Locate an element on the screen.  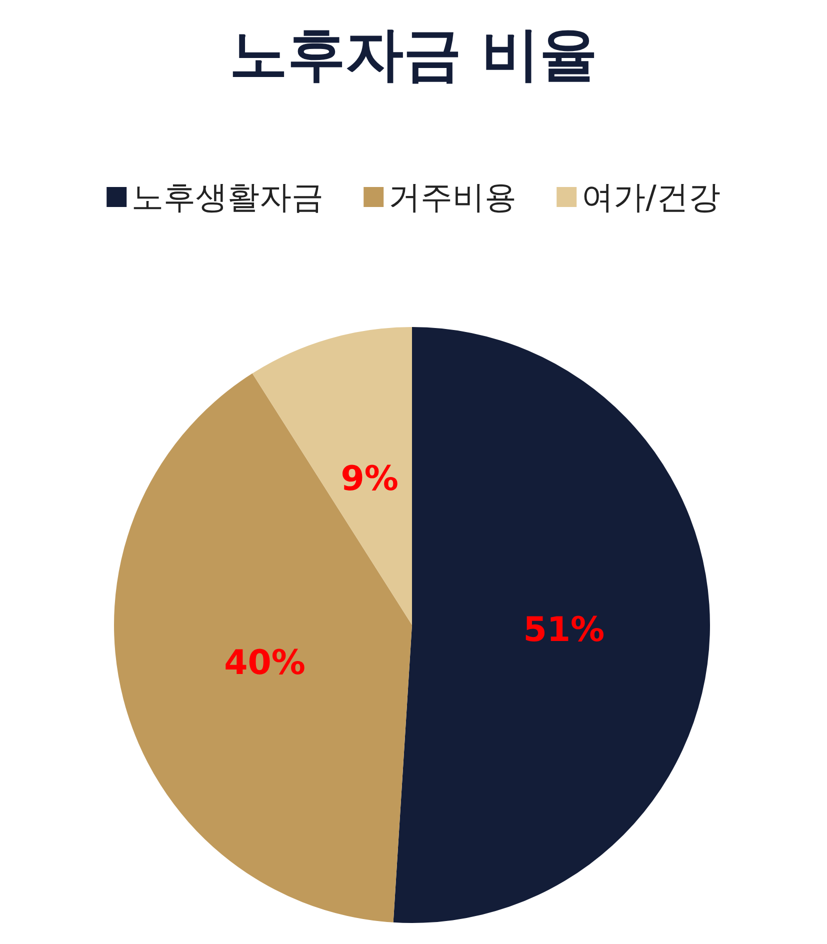
chart-title: 노후자금 비율 is located at coordinates (413, 54).